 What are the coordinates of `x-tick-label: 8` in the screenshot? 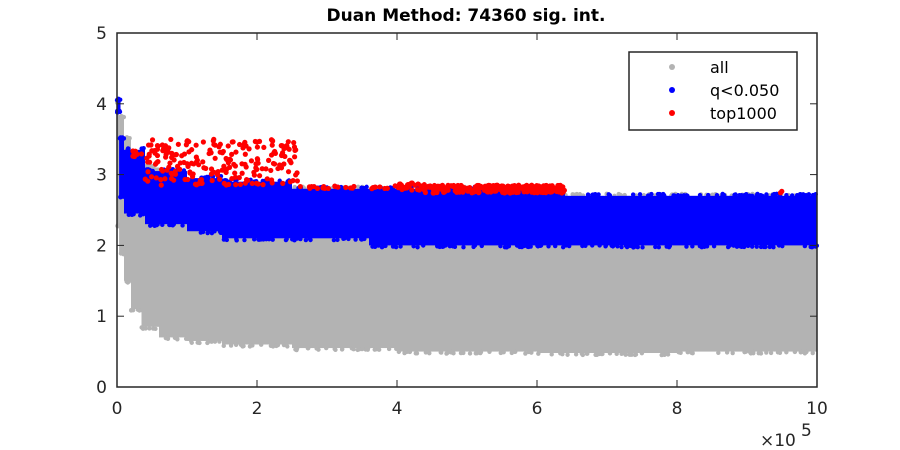 It's located at (677, 409).